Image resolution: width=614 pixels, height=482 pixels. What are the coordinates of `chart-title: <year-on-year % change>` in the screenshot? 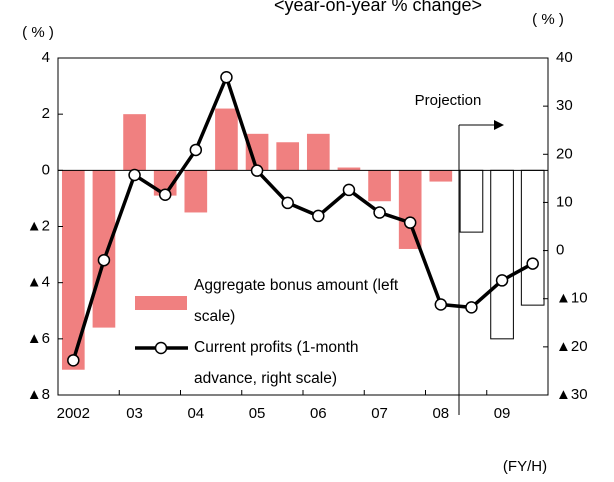 It's located at (378, 7).